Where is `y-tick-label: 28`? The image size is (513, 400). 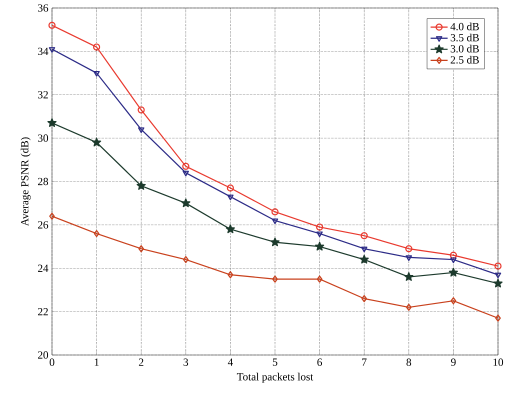 y-tick-label: 28 is located at coordinates (43, 182).